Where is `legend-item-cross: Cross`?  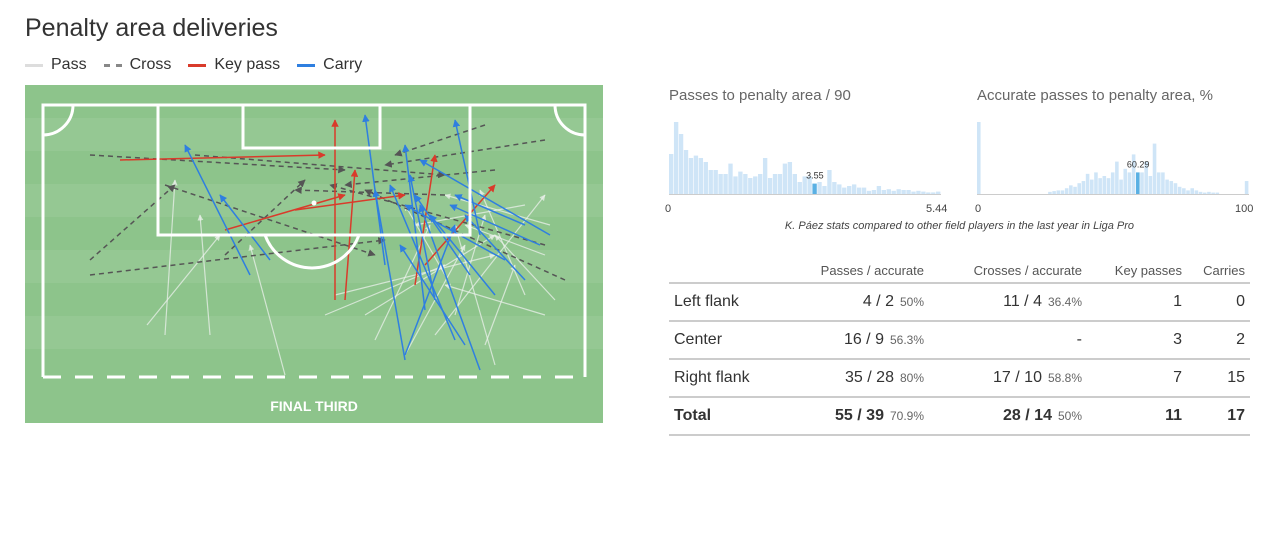 legend-item-cross: Cross is located at coordinates (137, 65).